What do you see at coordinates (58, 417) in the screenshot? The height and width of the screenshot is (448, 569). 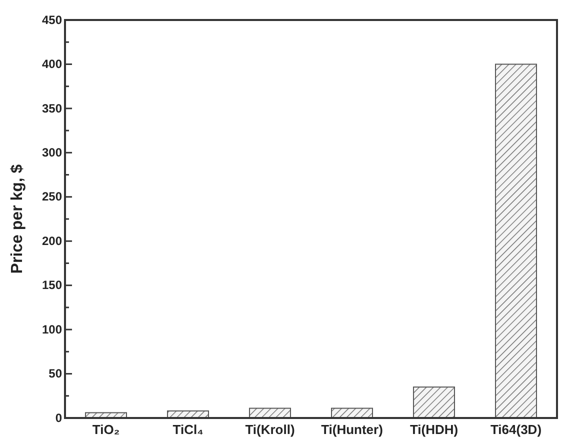 I see `y-tick-label: 0` at bounding box center [58, 417].